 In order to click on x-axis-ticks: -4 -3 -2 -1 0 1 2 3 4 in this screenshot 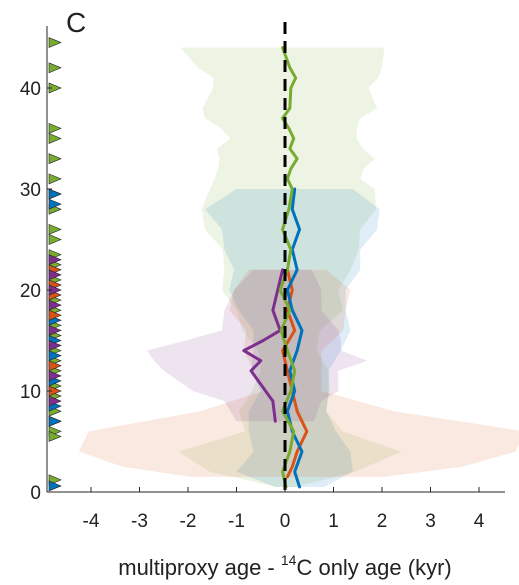, I will do `click(284, 509)`.